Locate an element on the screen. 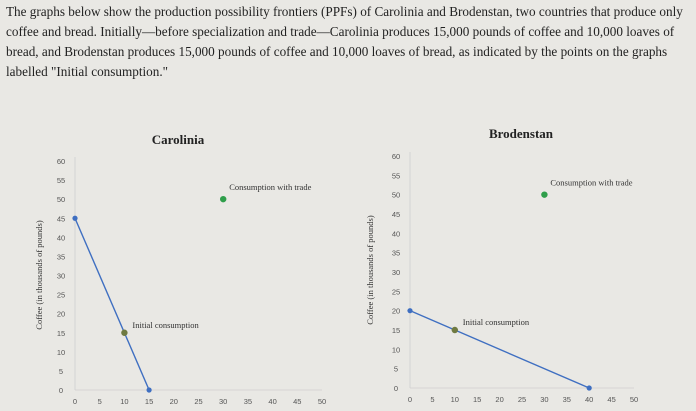 This screenshot has width=696, height=411. brodenstan-y-tick: 55 is located at coordinates (396, 175).